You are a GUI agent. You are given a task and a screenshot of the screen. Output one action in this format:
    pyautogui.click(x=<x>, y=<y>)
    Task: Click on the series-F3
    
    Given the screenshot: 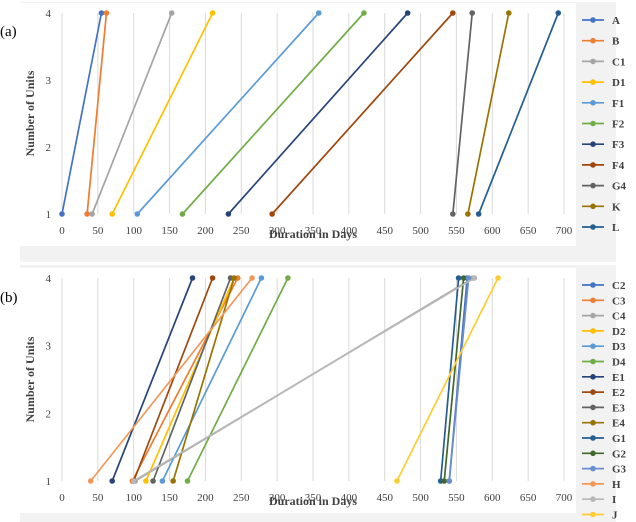 What is the action you would take?
    pyautogui.click(x=318, y=113)
    